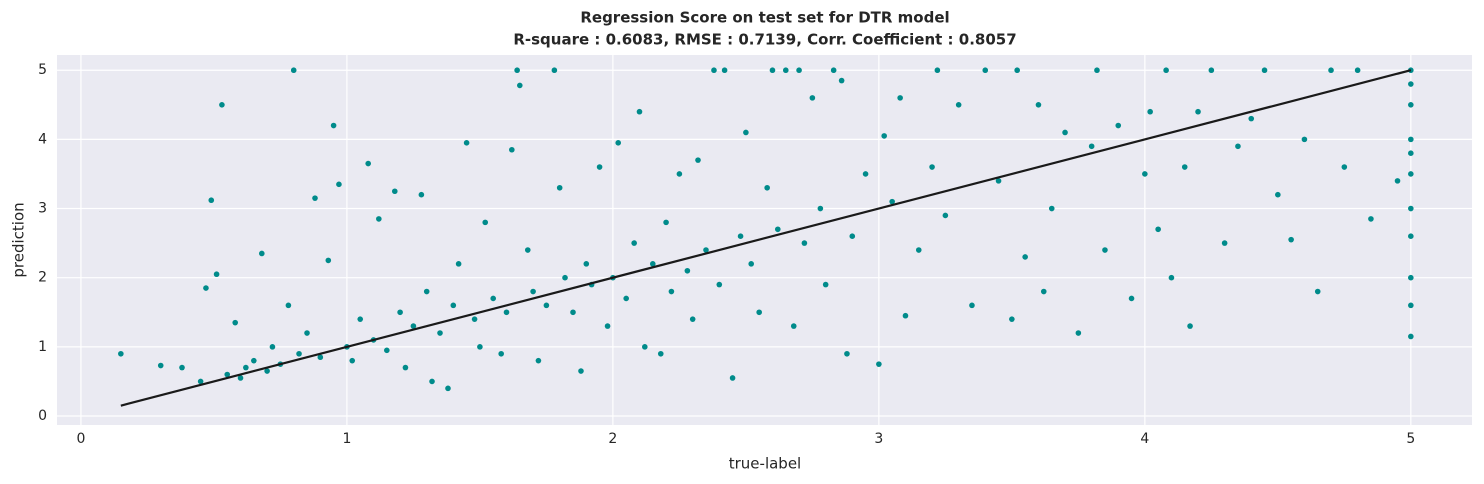 The image size is (1484, 484). I want to click on x-tick-label: 3, so click(878, 439).